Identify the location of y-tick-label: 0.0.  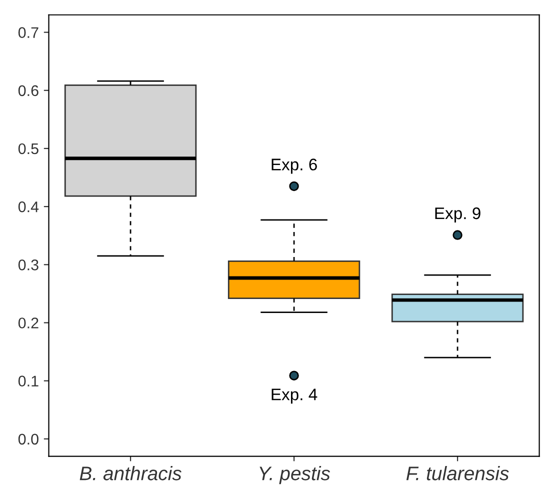
(28, 439).